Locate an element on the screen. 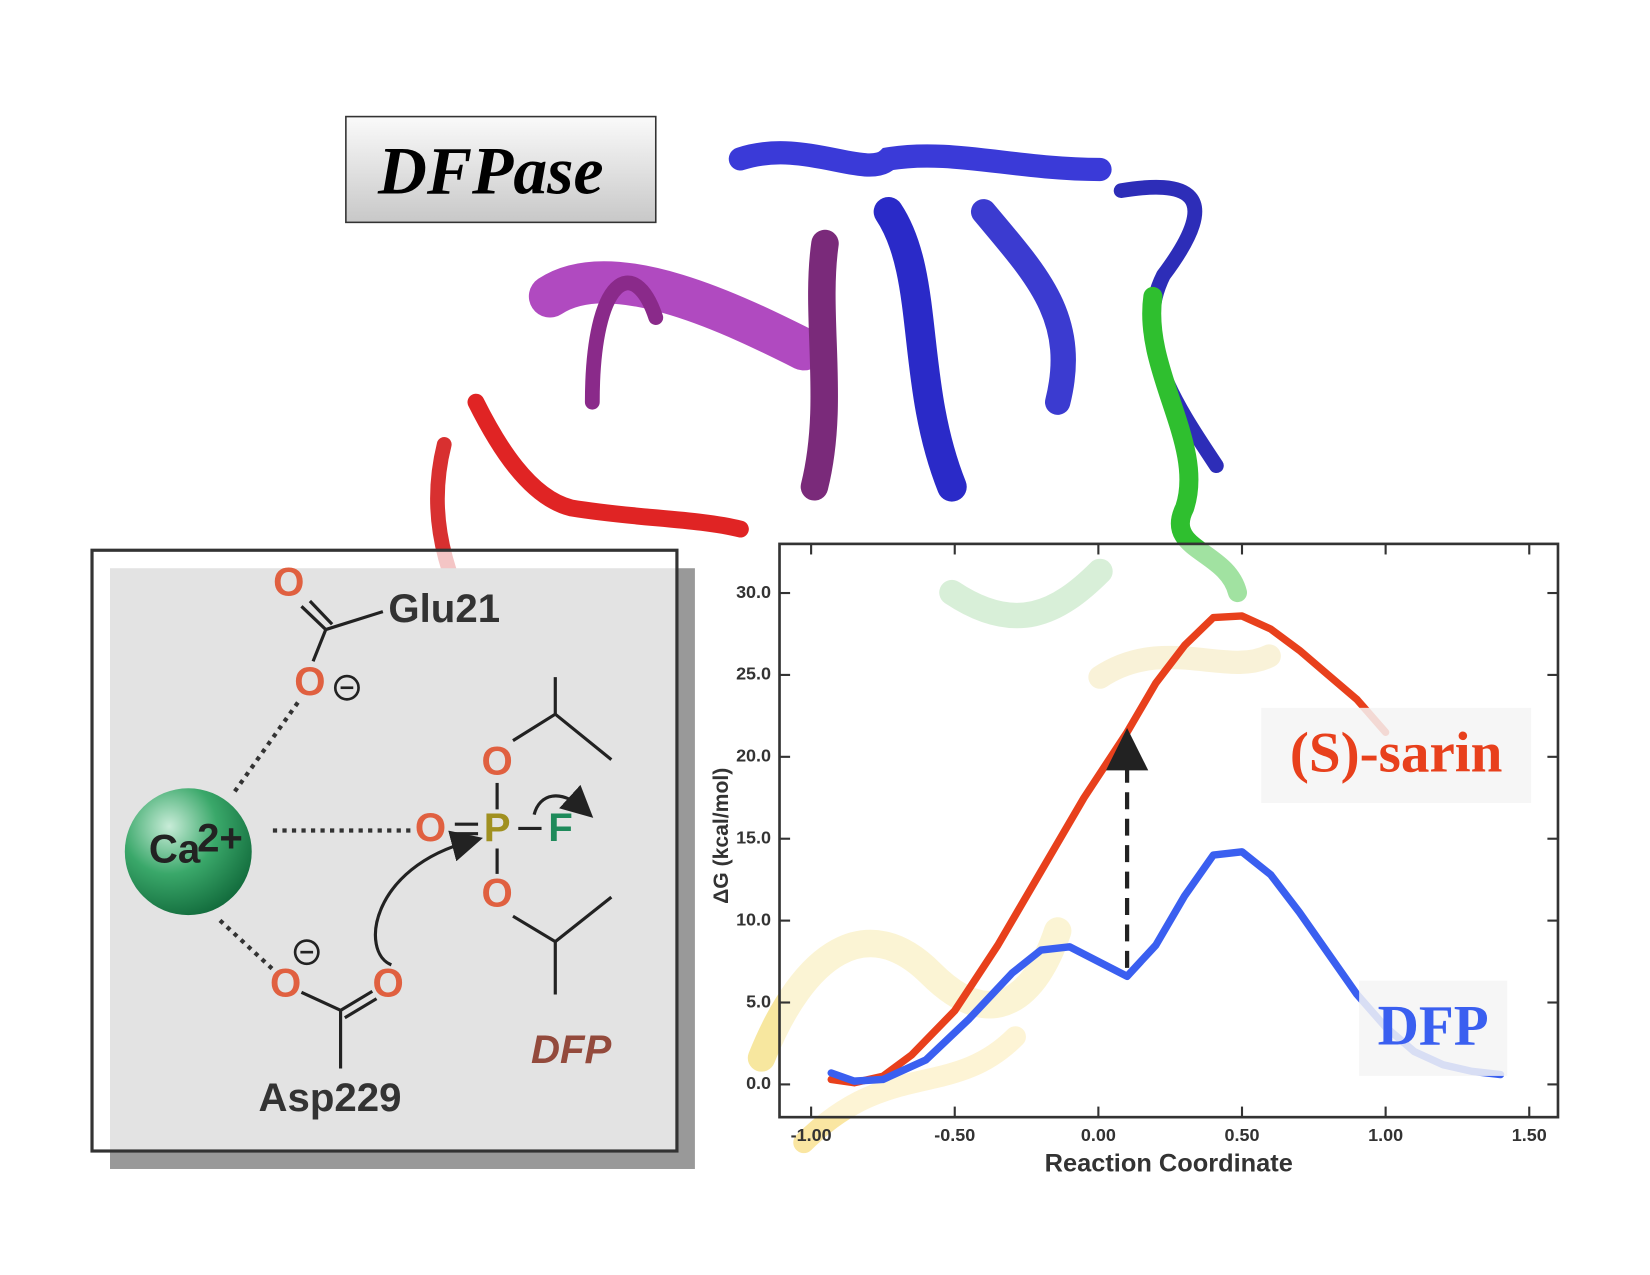  metal-label: Ca is located at coordinates (175, 848).